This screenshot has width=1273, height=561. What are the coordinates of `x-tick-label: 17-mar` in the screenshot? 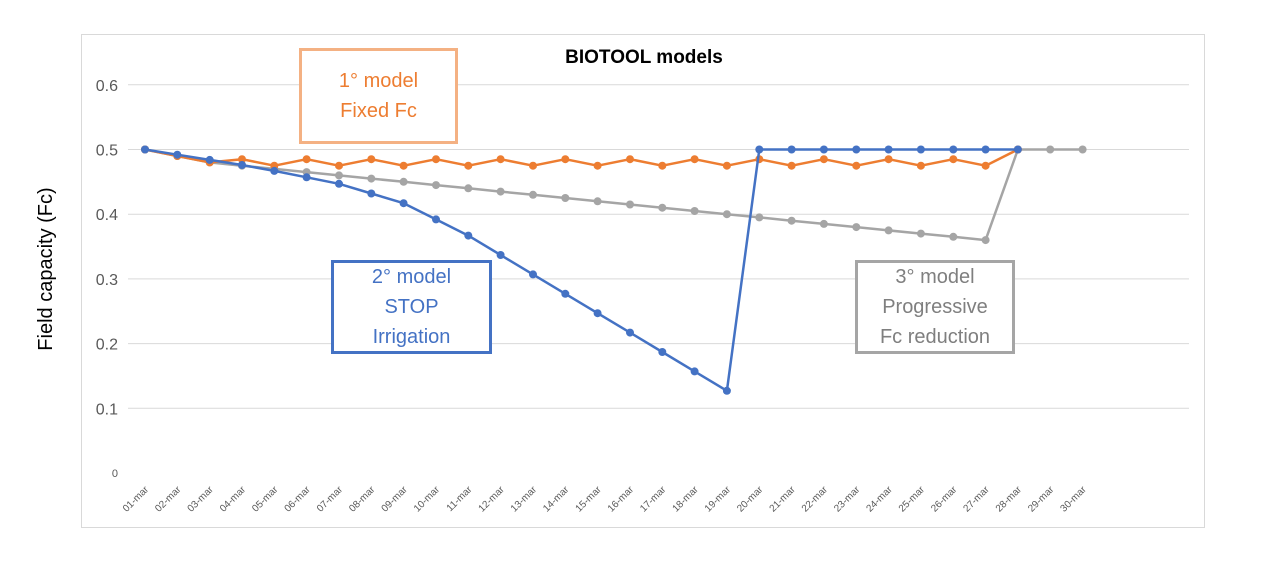 It's located at (653, 499).